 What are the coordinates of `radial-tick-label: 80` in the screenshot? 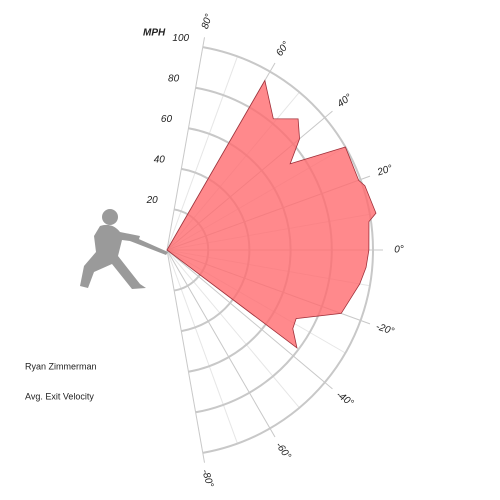 It's located at (174, 78).